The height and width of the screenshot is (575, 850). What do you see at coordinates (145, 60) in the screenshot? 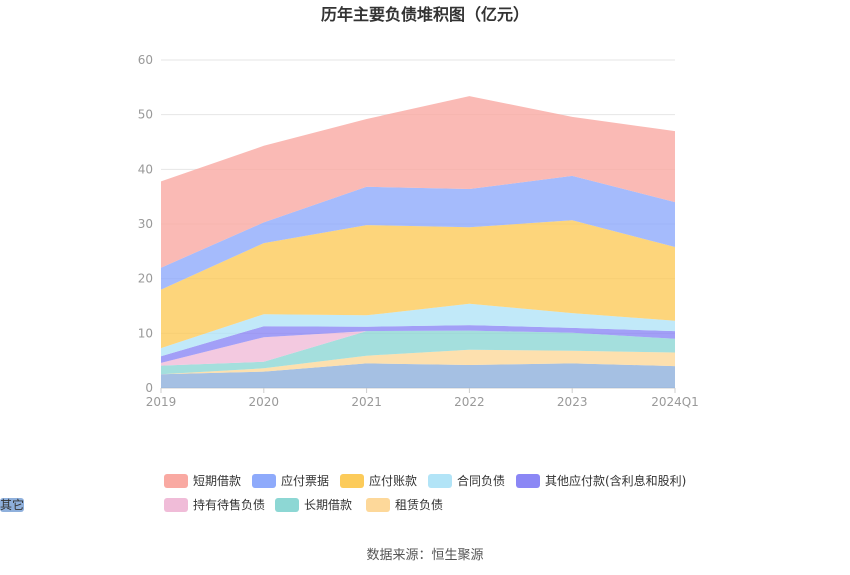
I see `y-tick-label: 60` at bounding box center [145, 60].